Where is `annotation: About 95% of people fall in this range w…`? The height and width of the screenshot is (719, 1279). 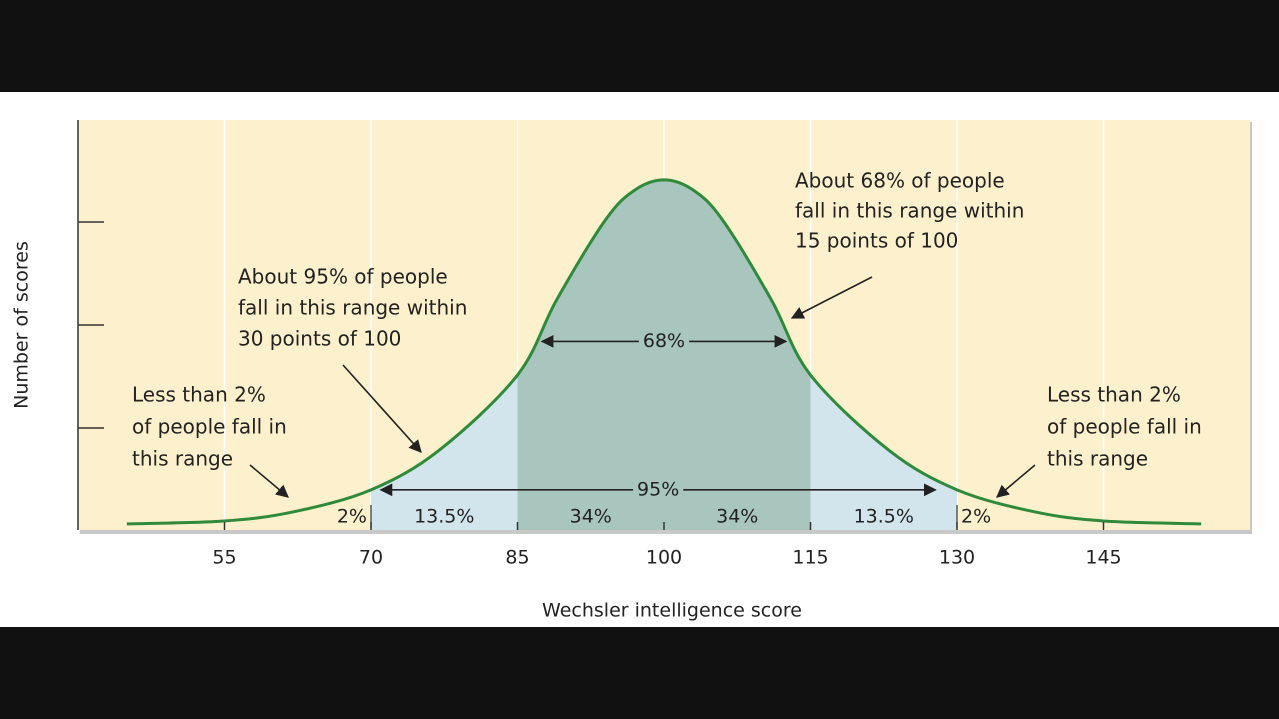 annotation: About 95% of people fall in this range w… is located at coordinates (352, 359).